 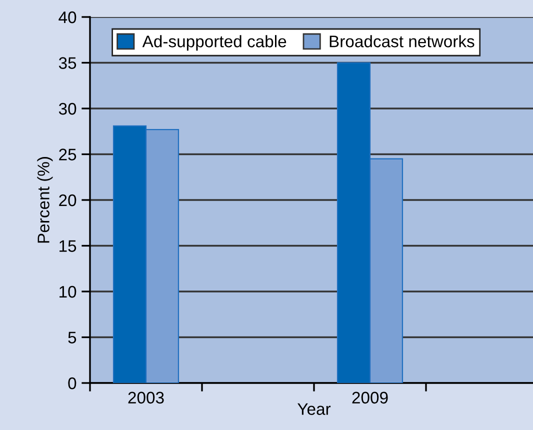 I want to click on legend-label: Ad-supported cable, so click(x=214, y=43).